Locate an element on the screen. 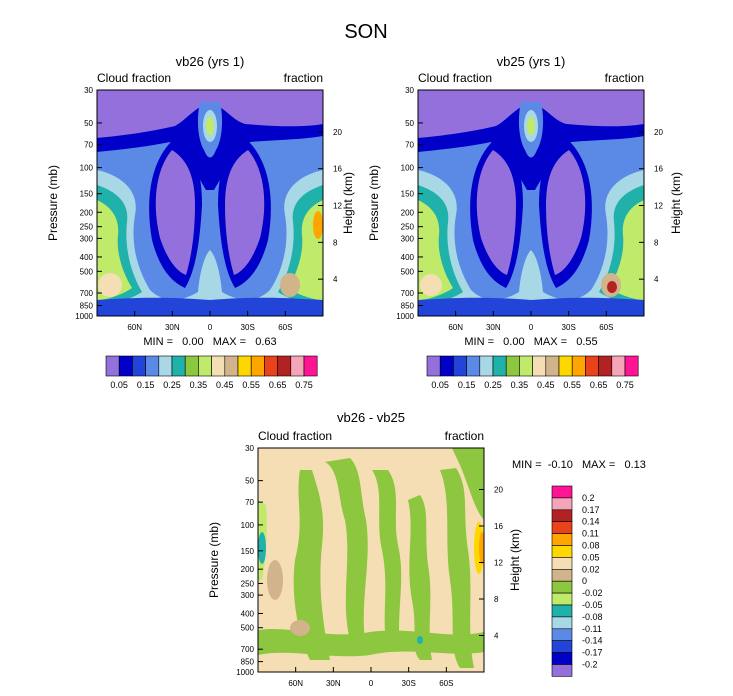 This screenshot has height=696, width=733. x-tick-label: 30S is located at coordinates (409, 683).